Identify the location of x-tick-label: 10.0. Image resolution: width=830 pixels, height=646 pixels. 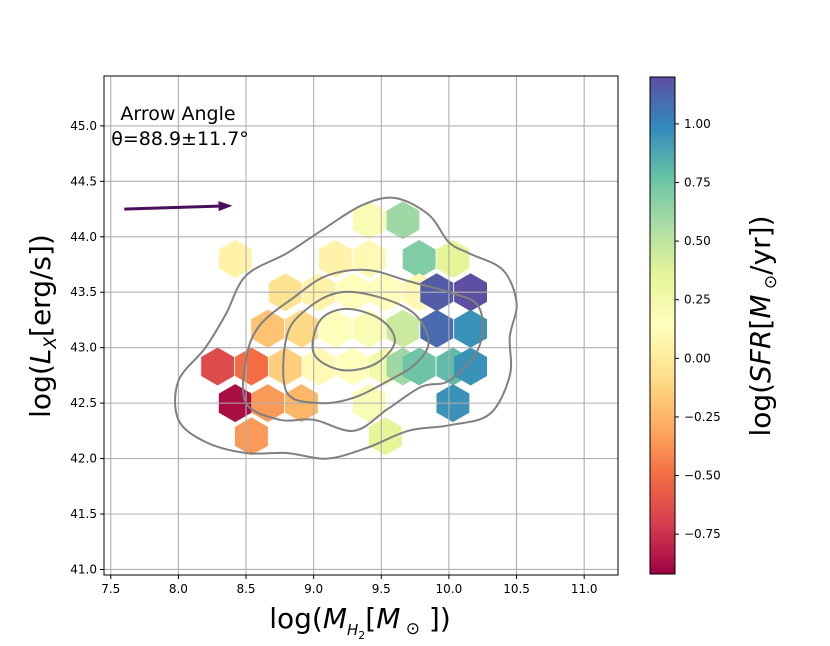
(449, 589).